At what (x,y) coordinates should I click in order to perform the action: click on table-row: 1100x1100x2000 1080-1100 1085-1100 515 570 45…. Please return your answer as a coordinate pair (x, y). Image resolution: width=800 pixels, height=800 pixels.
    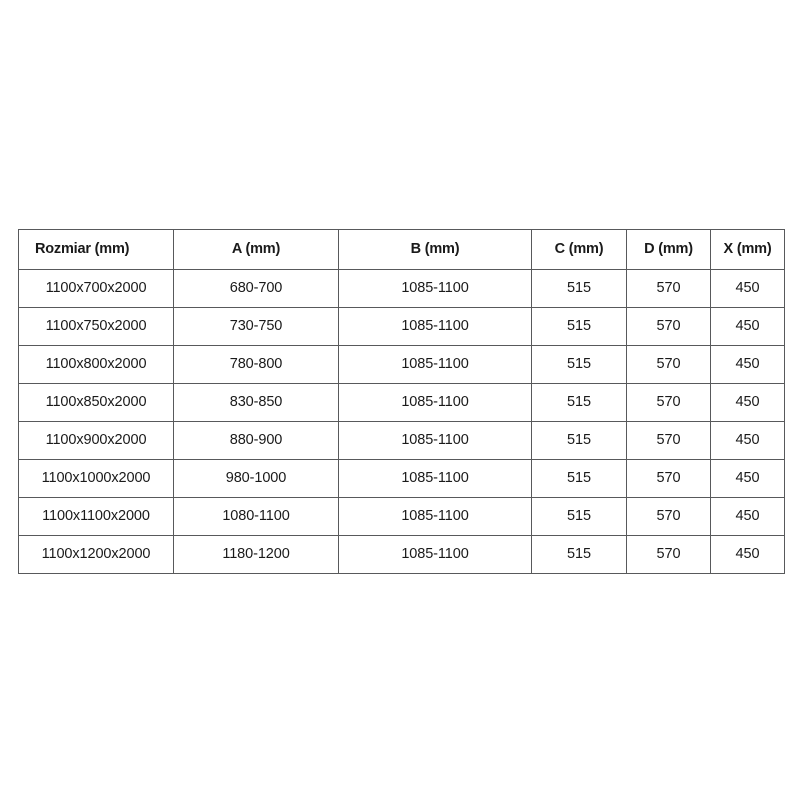
    Looking at the image, I should click on (401, 516).